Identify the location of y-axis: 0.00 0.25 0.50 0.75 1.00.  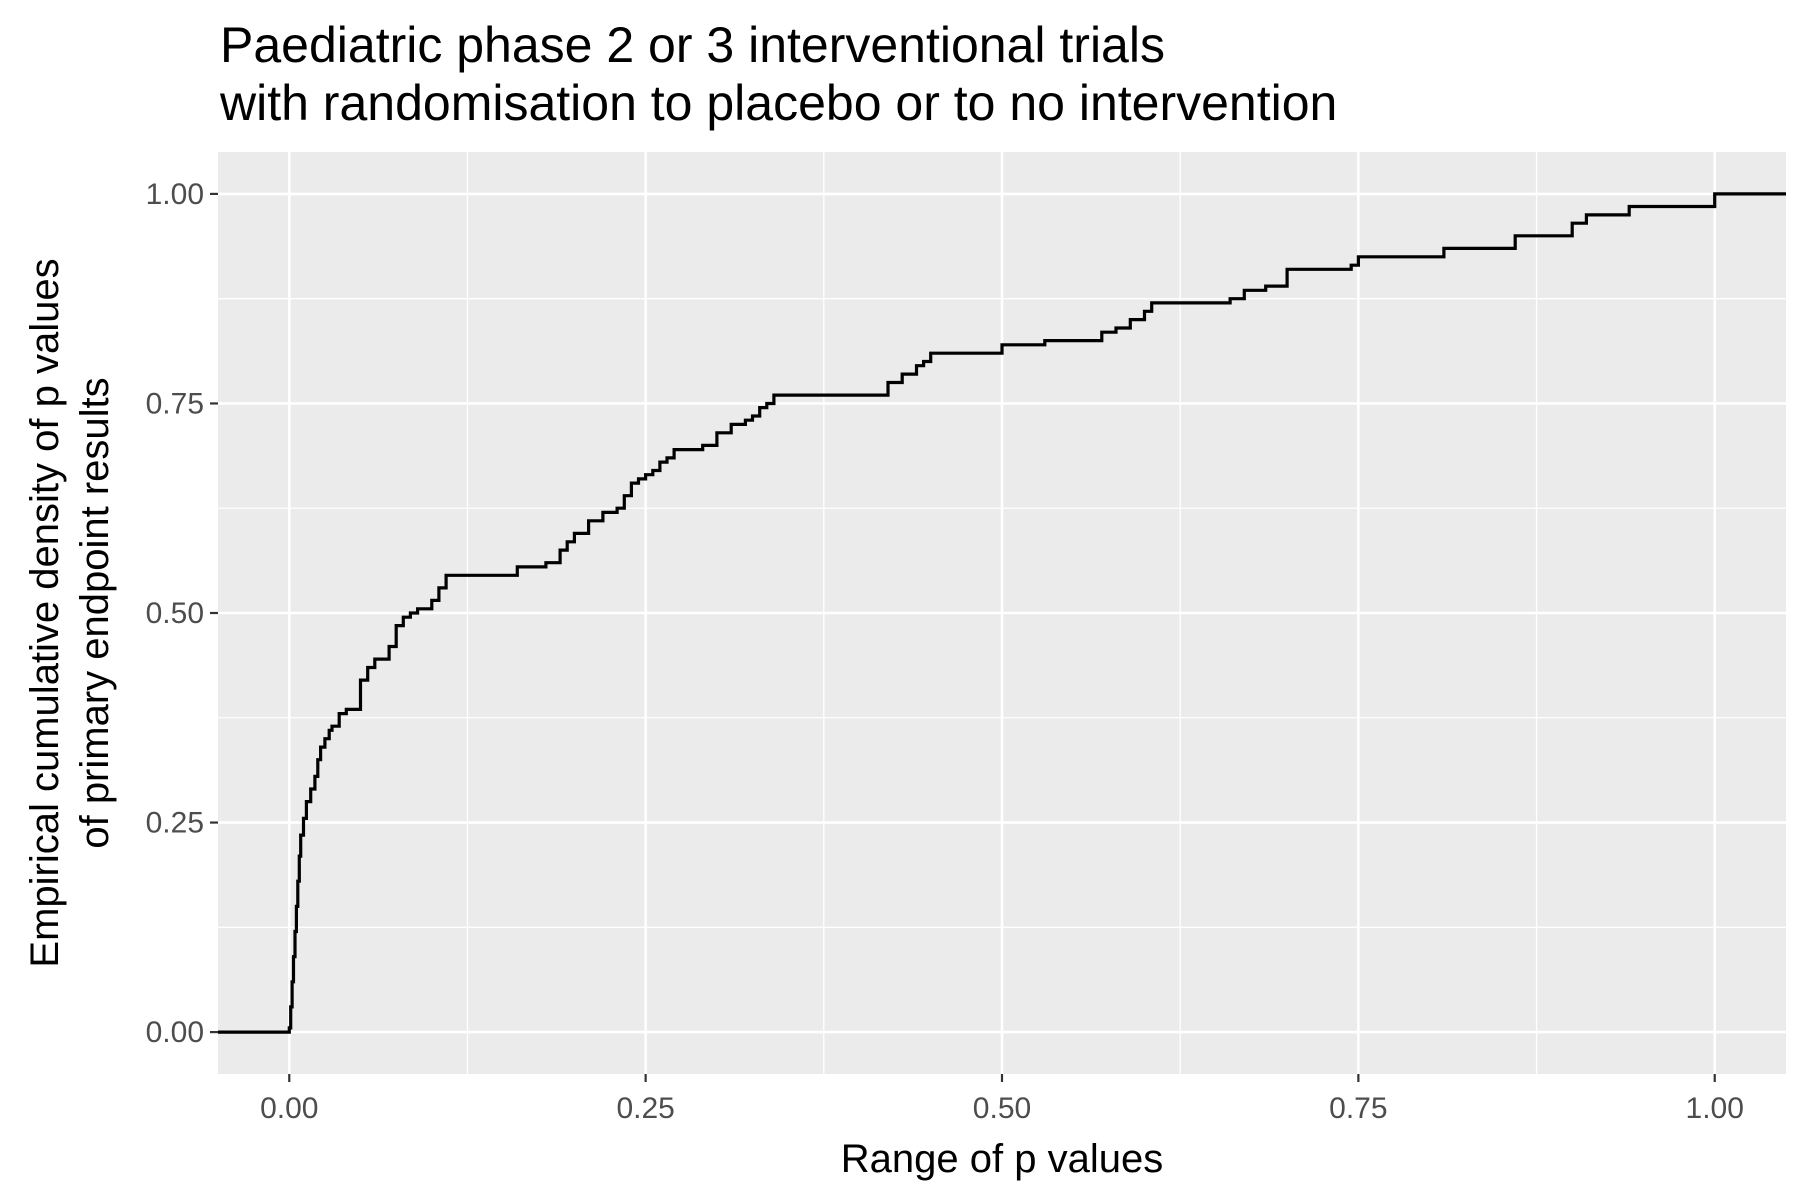
(182, 613).